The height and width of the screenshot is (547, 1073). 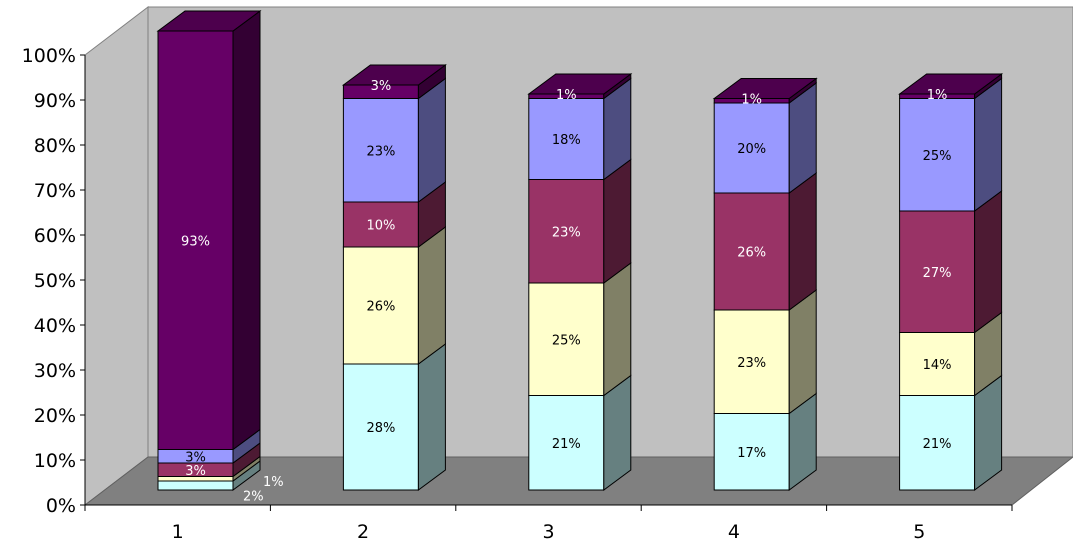 I want to click on data-label: 28%, so click(x=380, y=428).